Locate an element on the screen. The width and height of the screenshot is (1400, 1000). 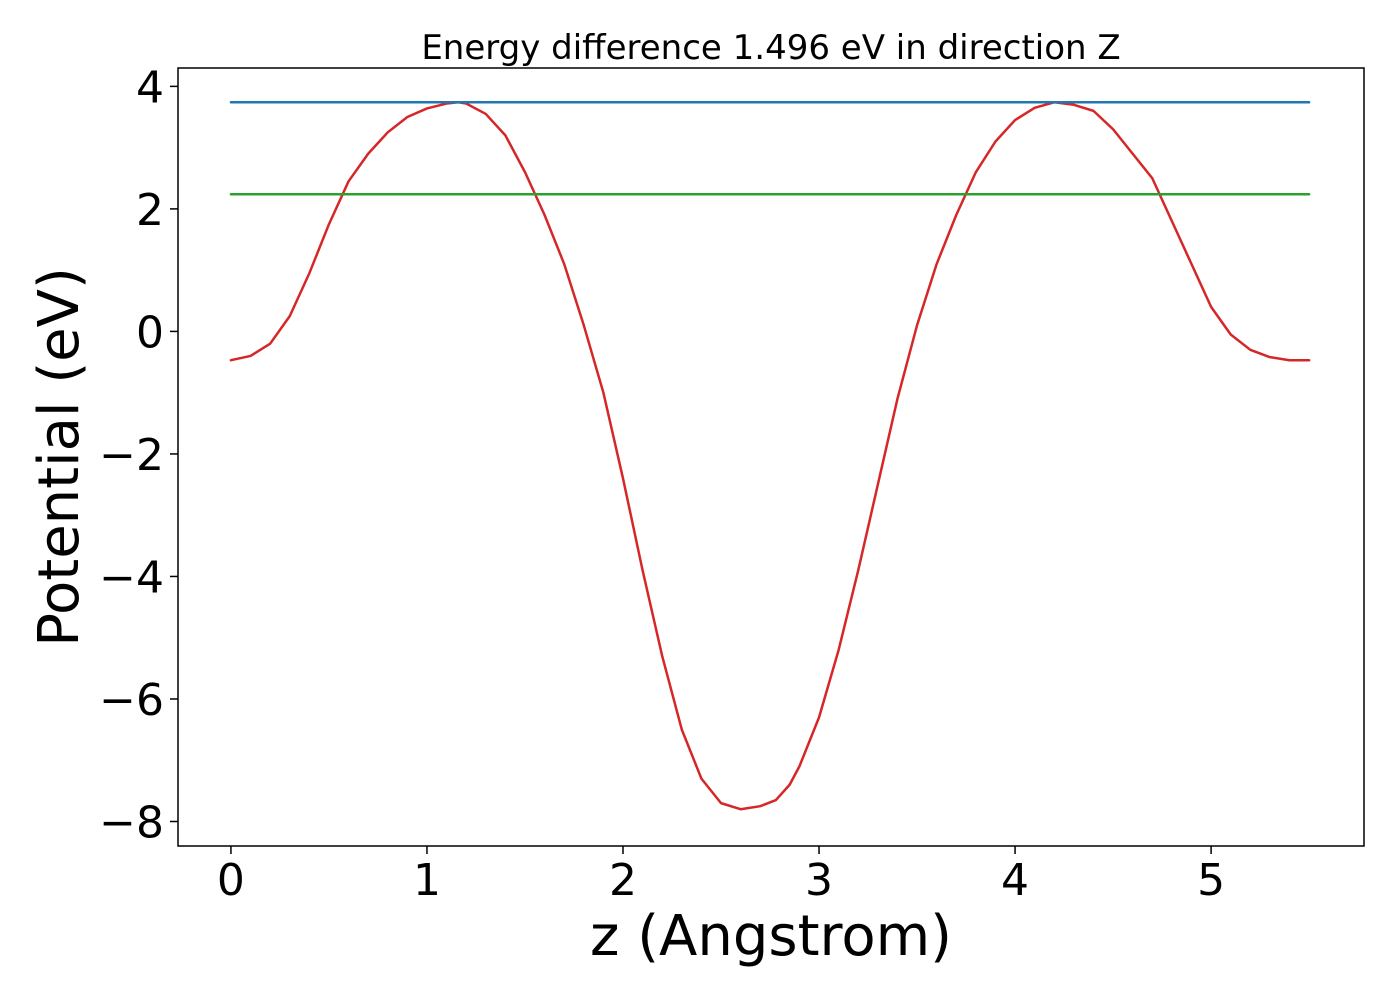
y-tick-label: 0 is located at coordinates (150, 332).